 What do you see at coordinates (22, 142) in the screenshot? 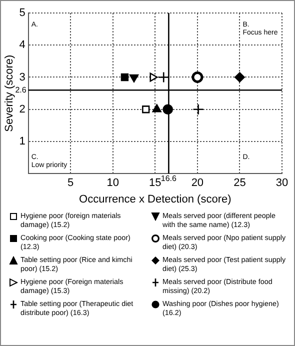
I see `y-tick-label: 1` at bounding box center [22, 142].